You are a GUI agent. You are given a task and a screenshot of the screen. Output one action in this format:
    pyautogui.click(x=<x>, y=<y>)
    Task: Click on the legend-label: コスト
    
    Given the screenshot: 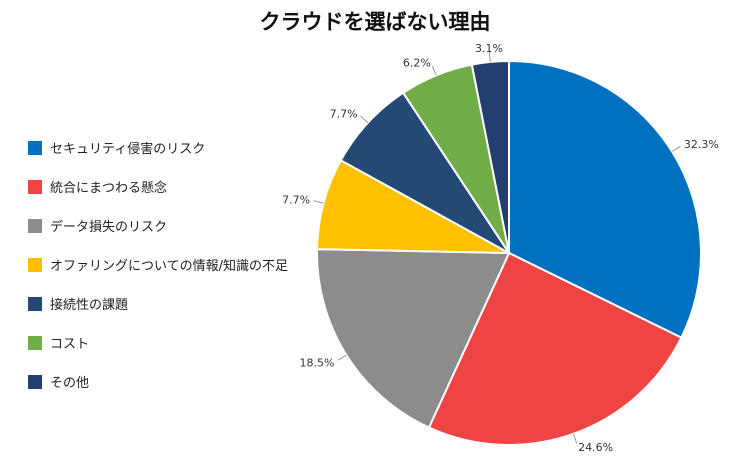 What is the action you would take?
    pyautogui.click(x=70, y=344)
    